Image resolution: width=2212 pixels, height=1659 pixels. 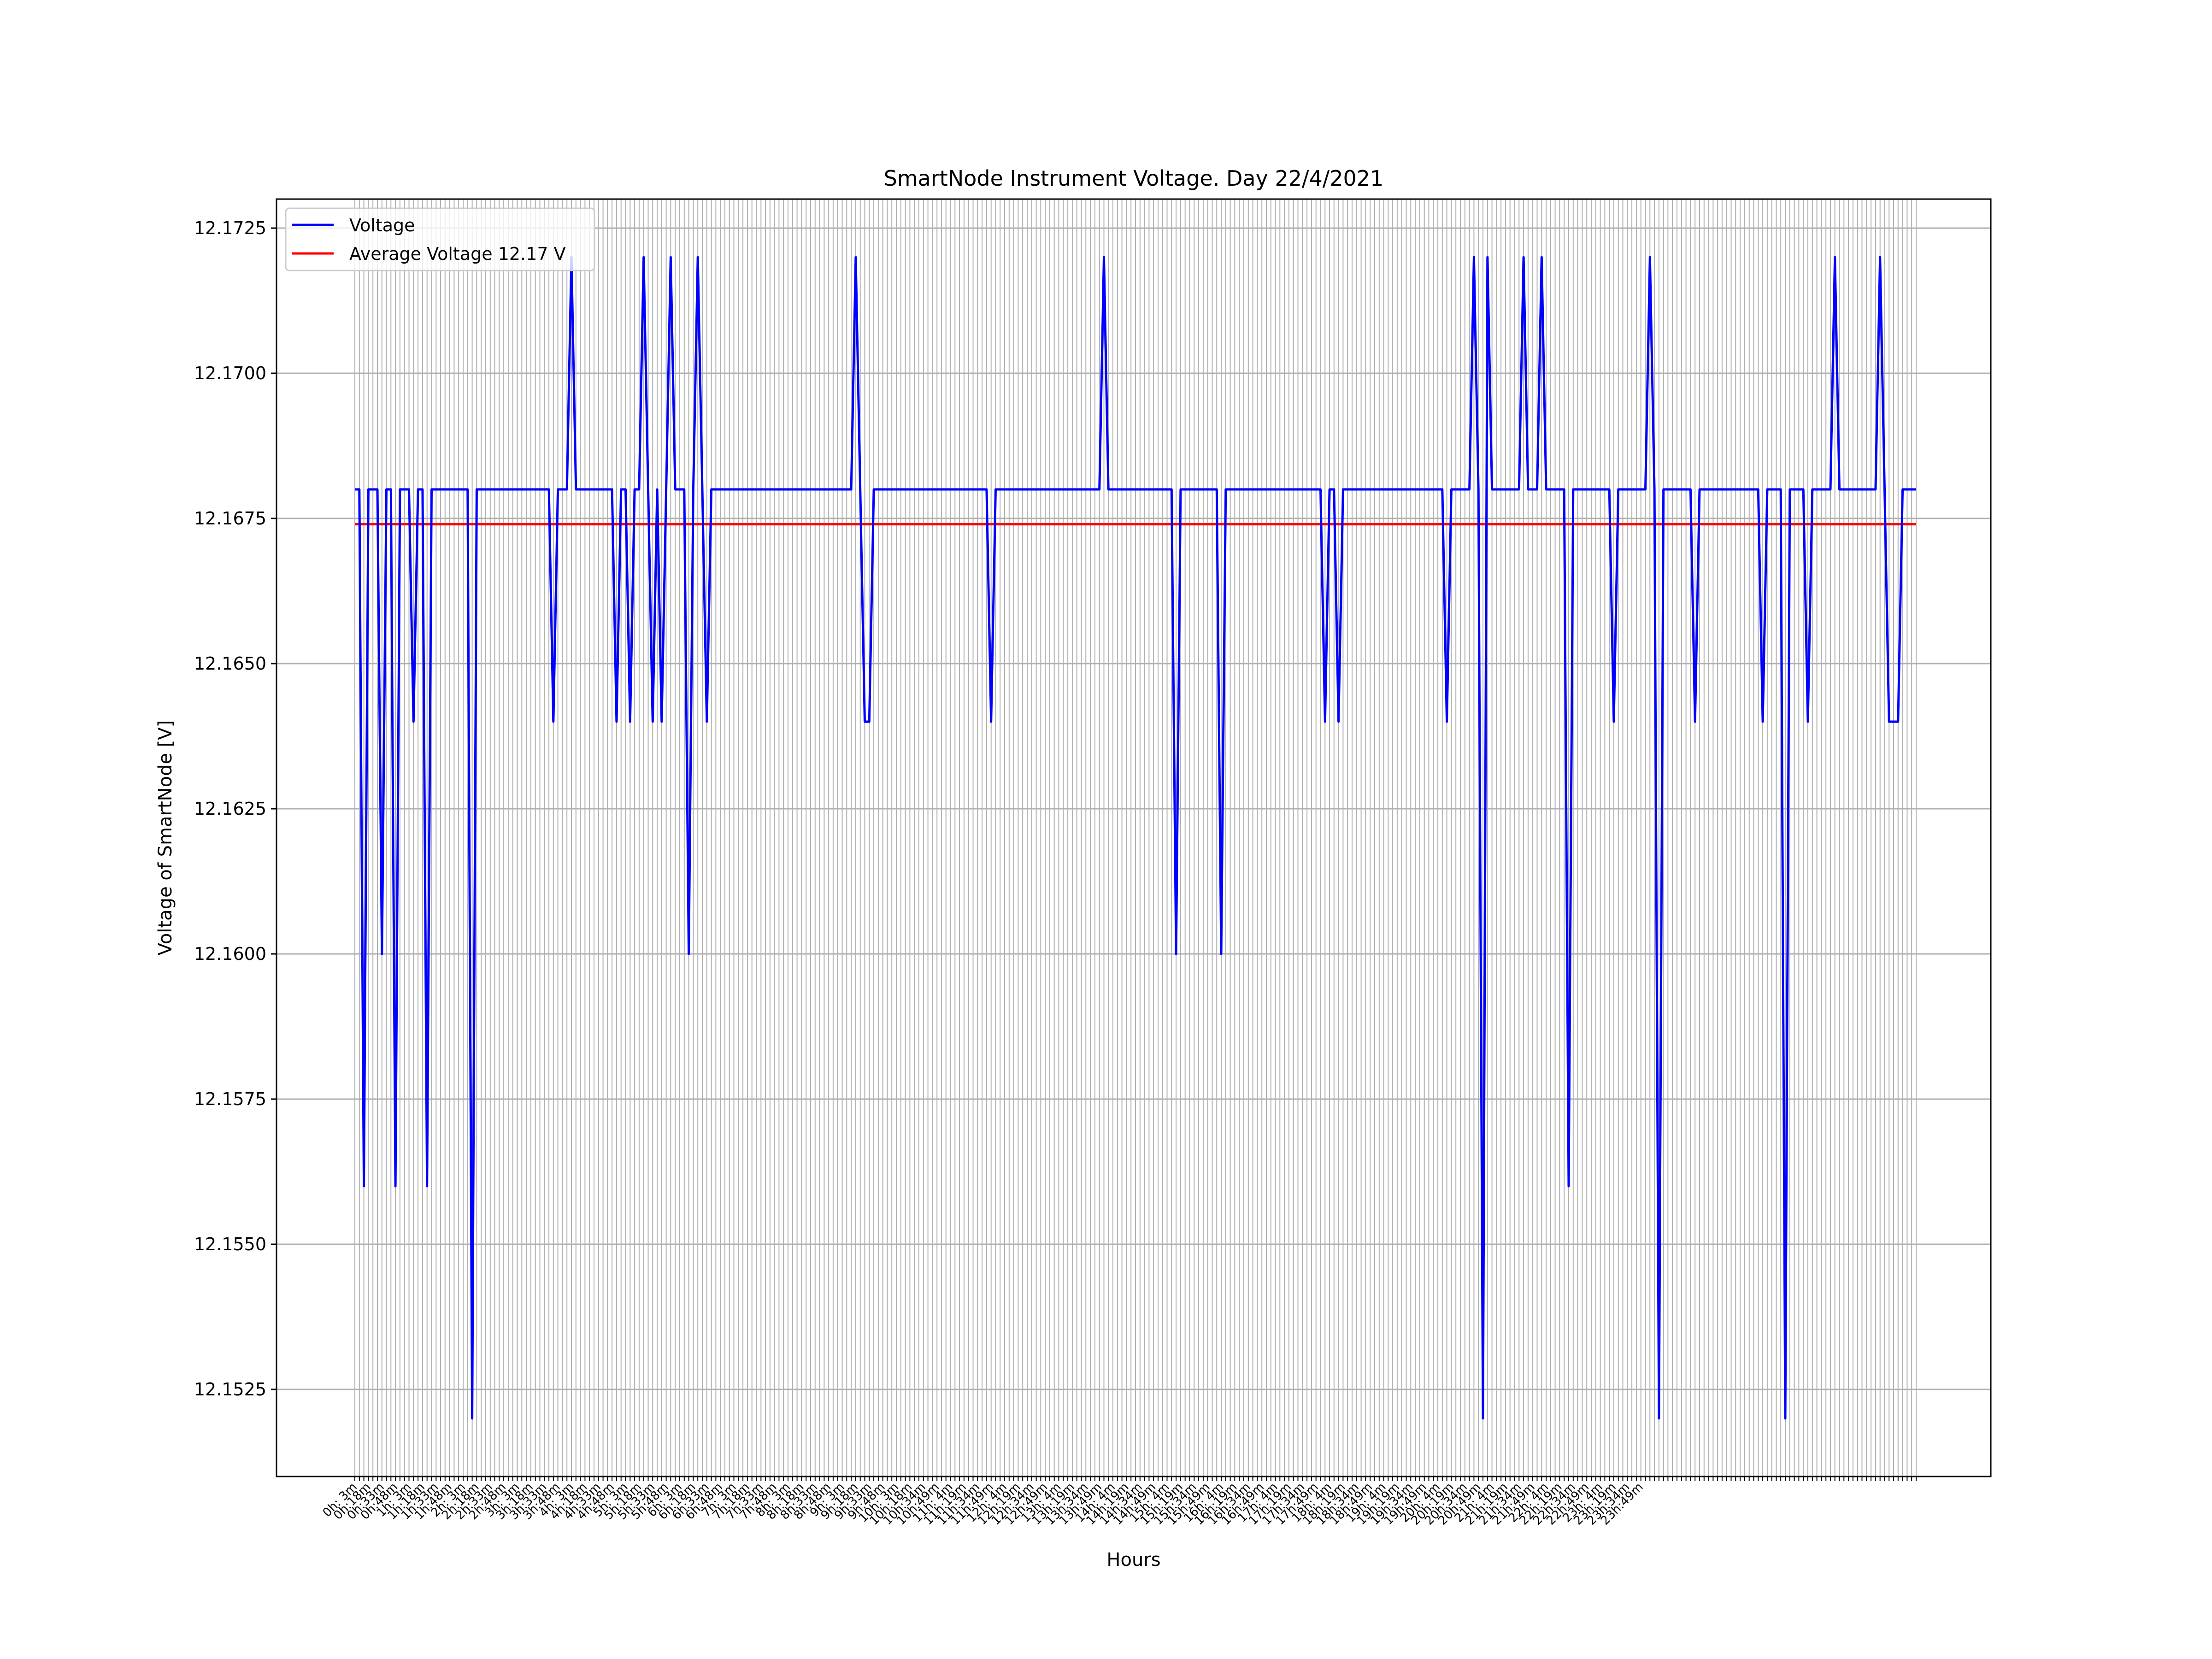 I want to click on y-tick-label: 12.1600, so click(x=230, y=954).